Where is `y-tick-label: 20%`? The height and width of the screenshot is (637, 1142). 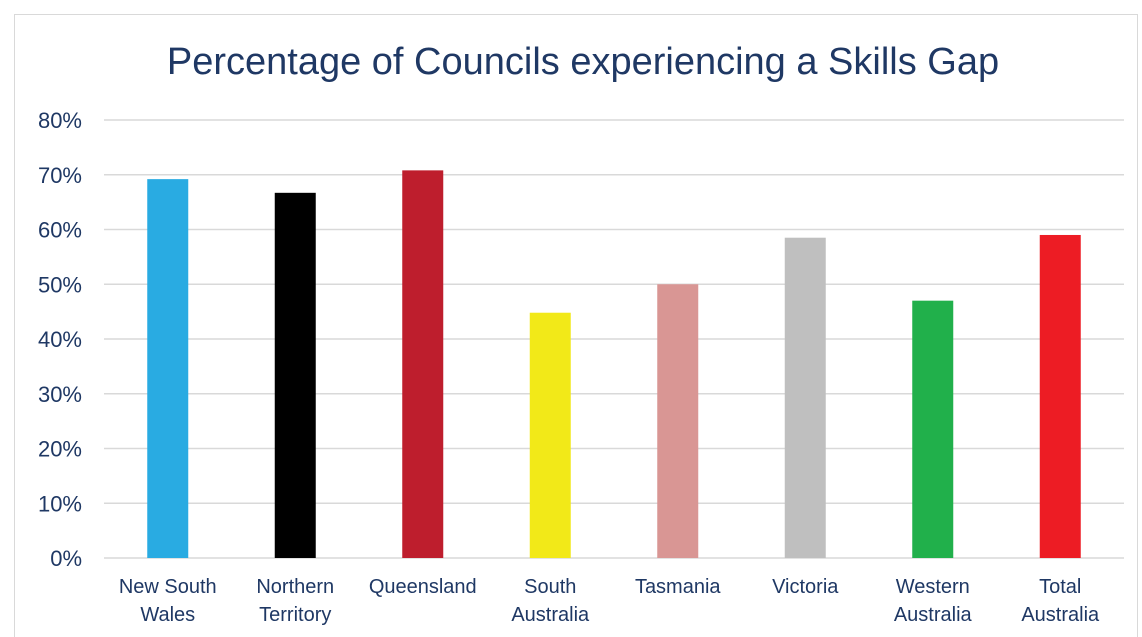 y-tick-label: 20% is located at coordinates (60, 449).